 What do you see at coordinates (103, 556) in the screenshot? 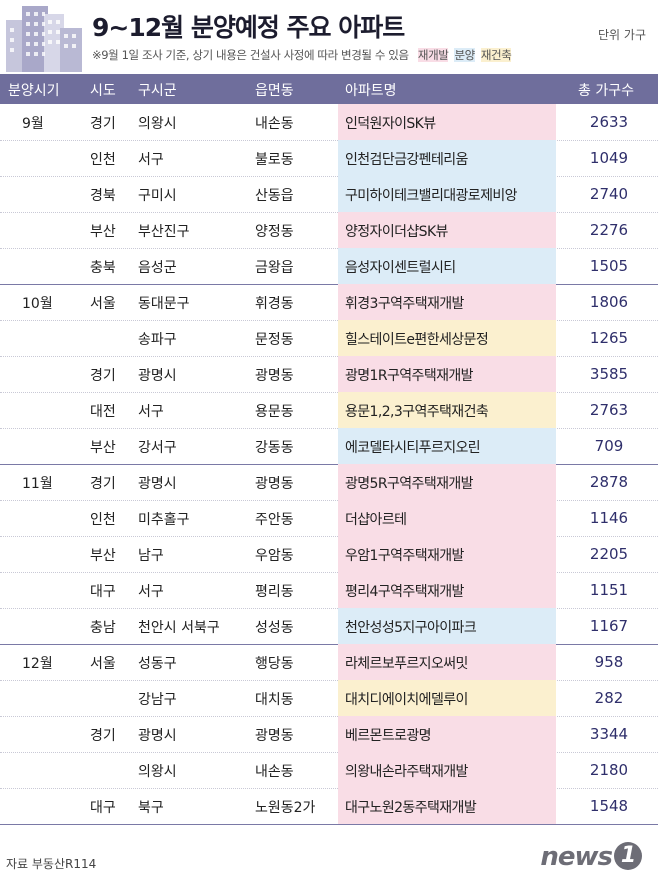
I see `cell-sido: 부산` at bounding box center [103, 556].